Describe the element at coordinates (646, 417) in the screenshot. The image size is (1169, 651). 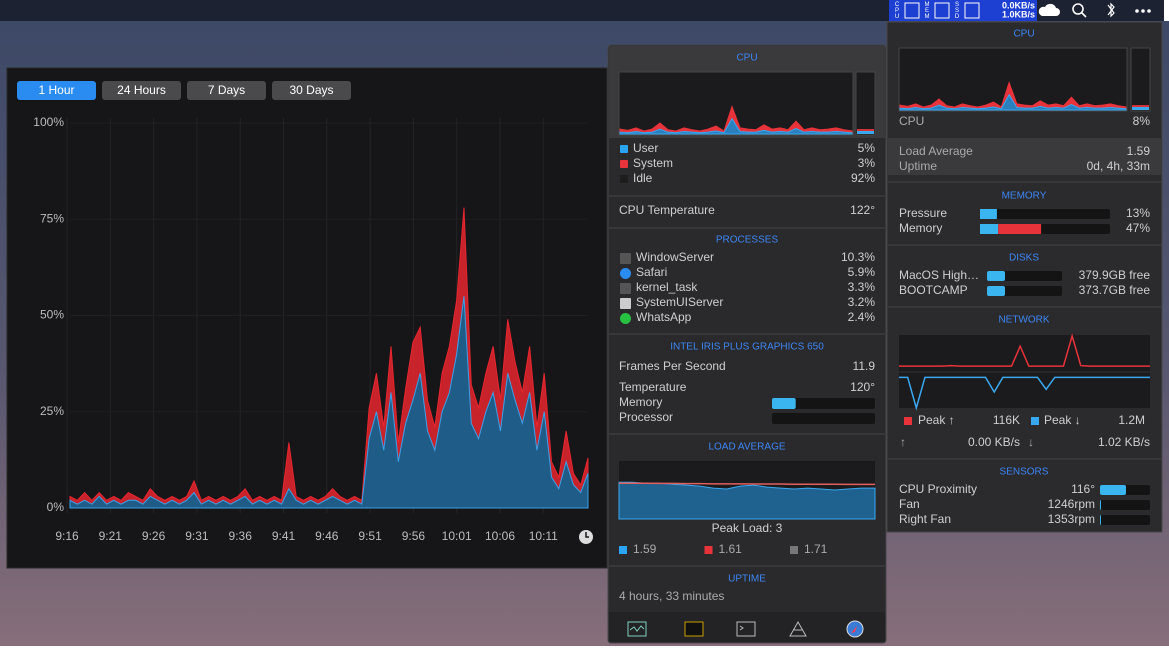
I see `label: Processor` at that location.